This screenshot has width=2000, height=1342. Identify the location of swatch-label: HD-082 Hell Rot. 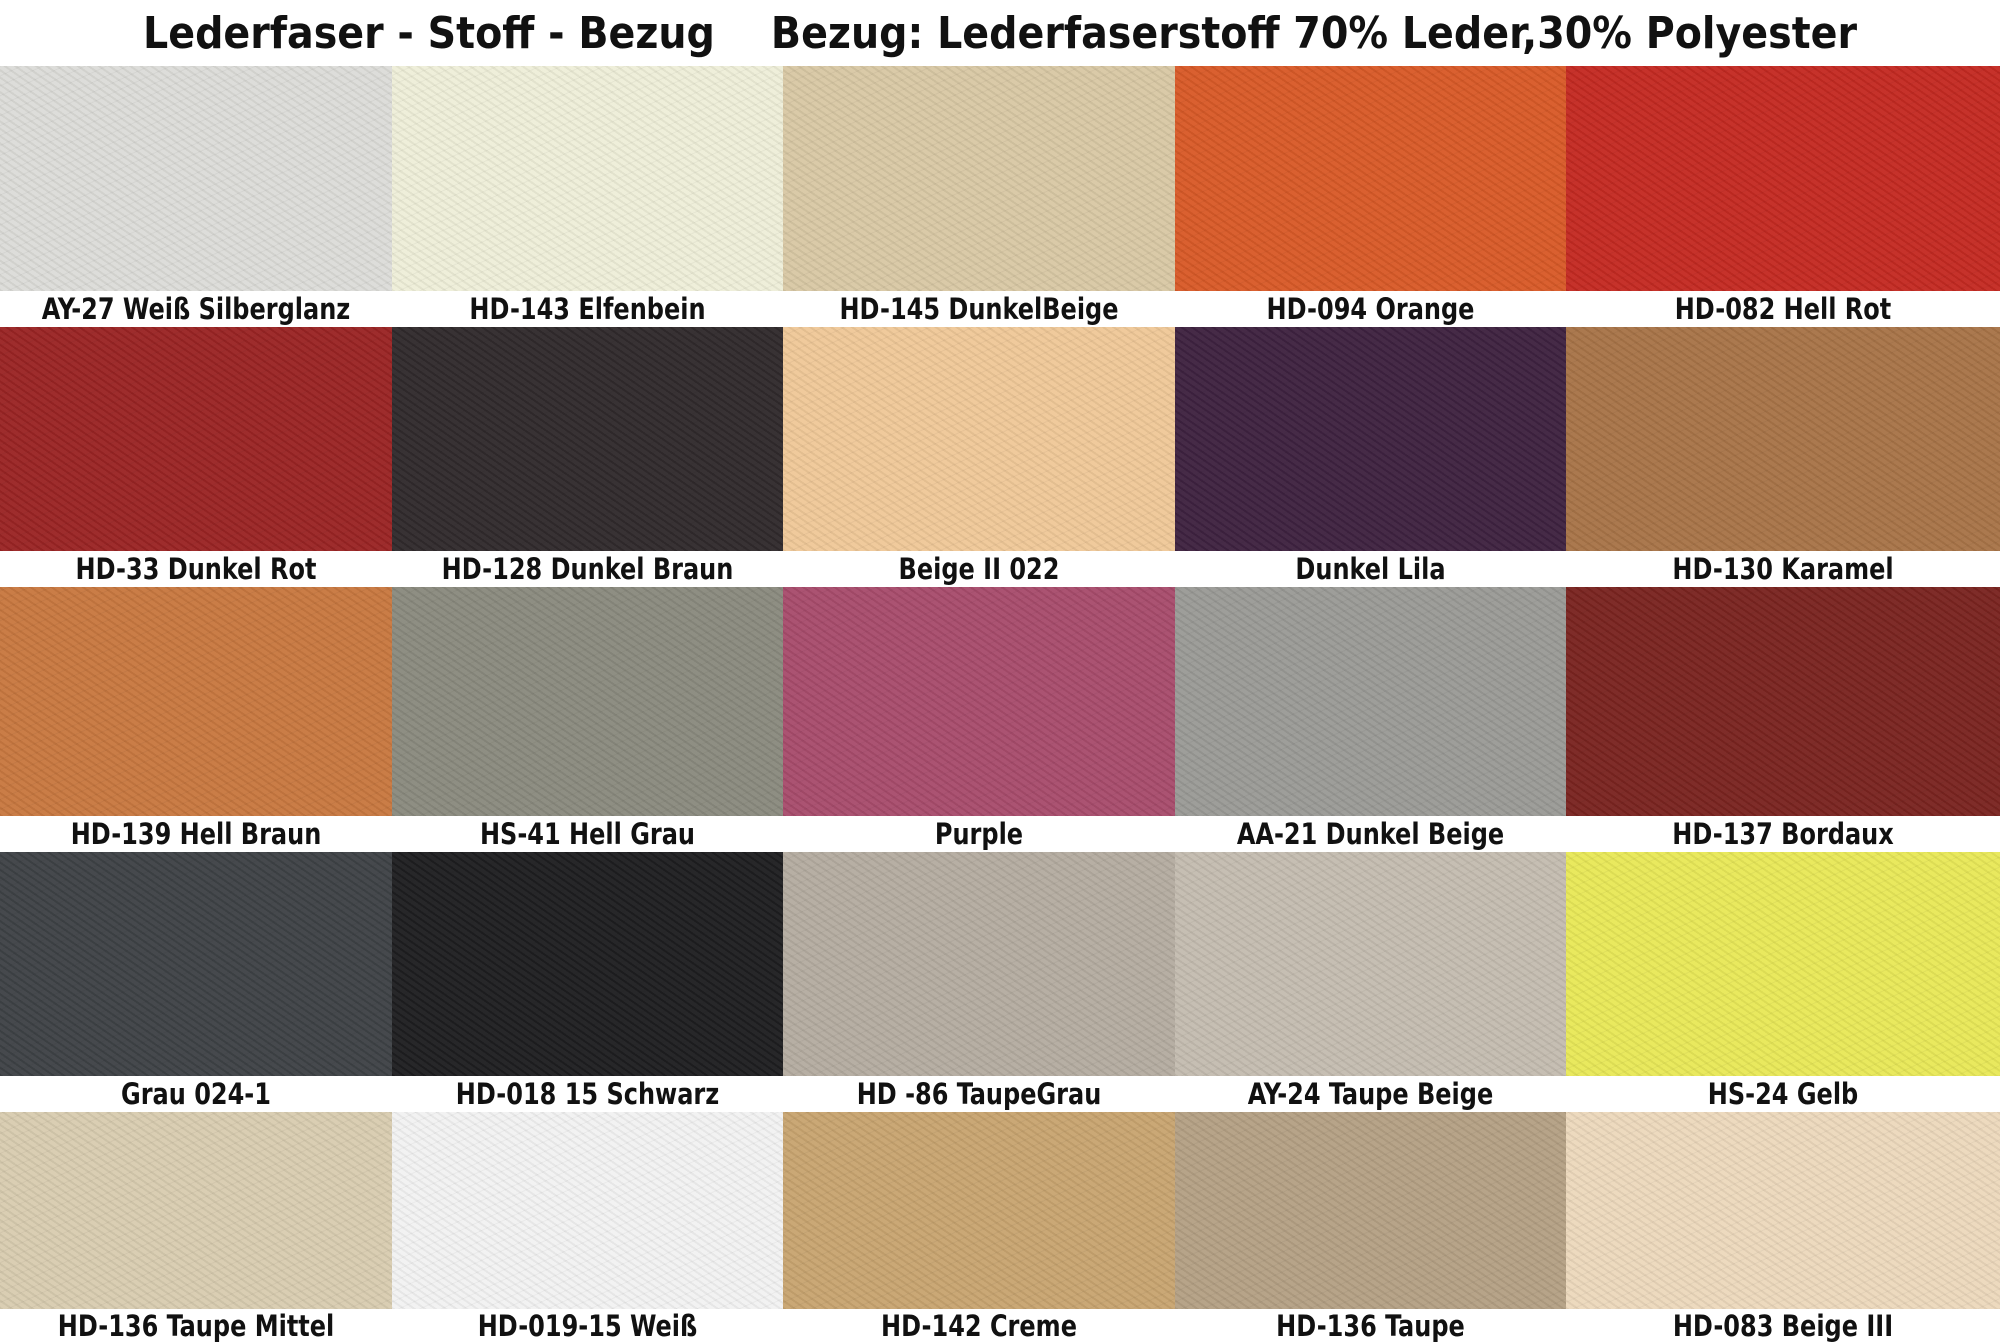
(1783, 309).